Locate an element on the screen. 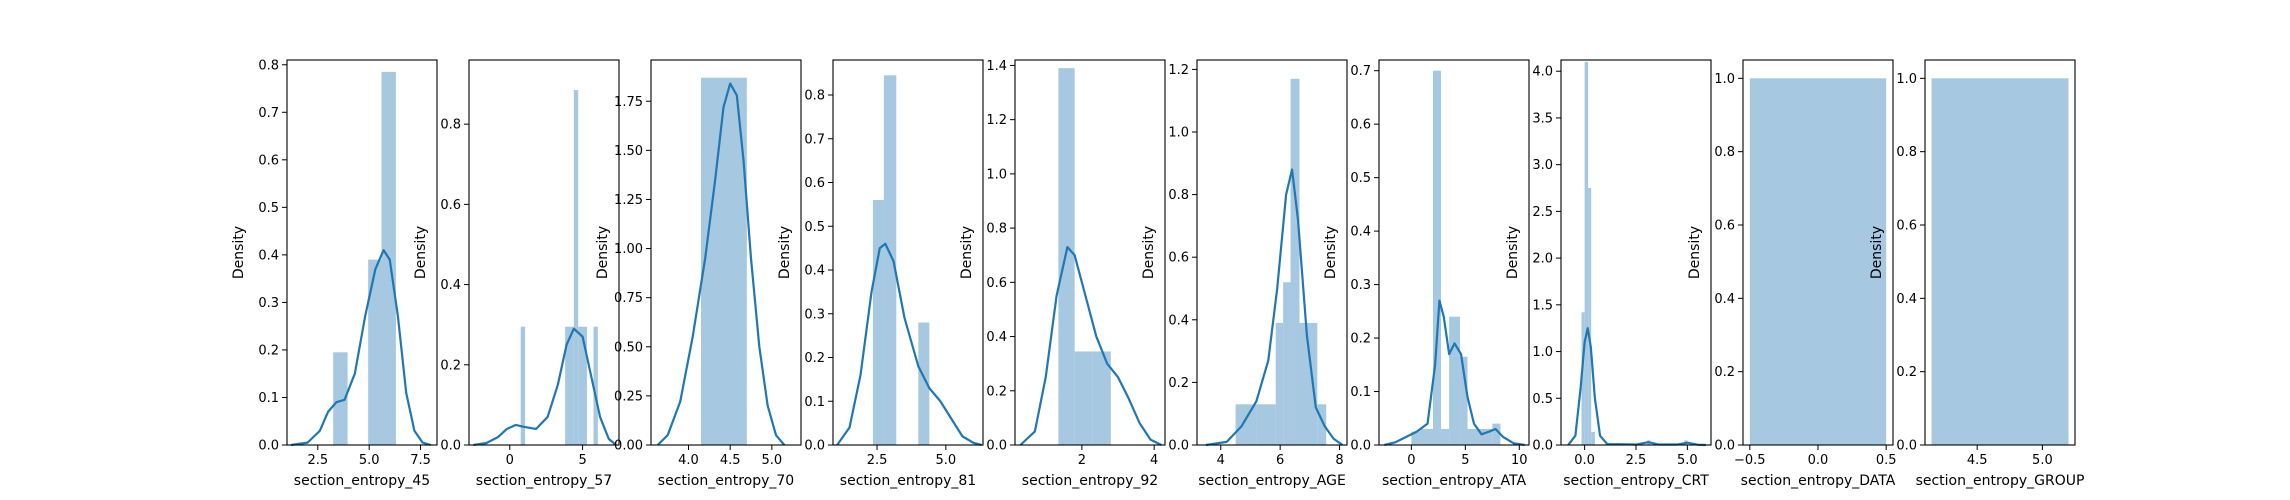  y-tick-label: 2.5 is located at coordinates (1542, 212).